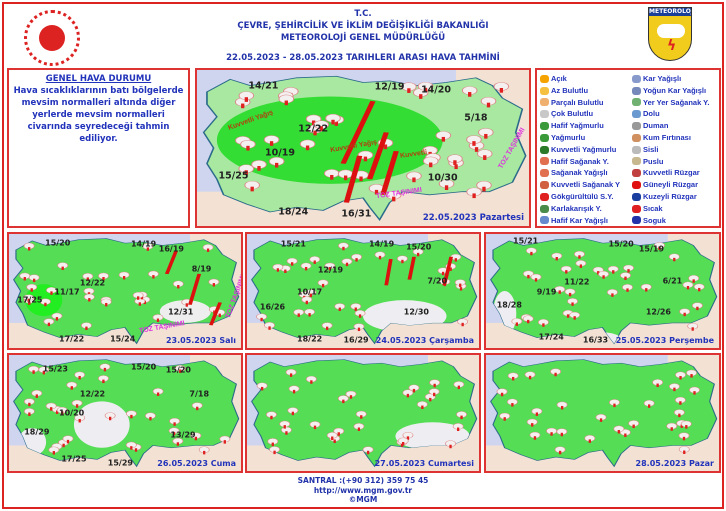 This screenshot has height=511, width=726. I want to click on temperature-label: 15/21, so click(293, 244).